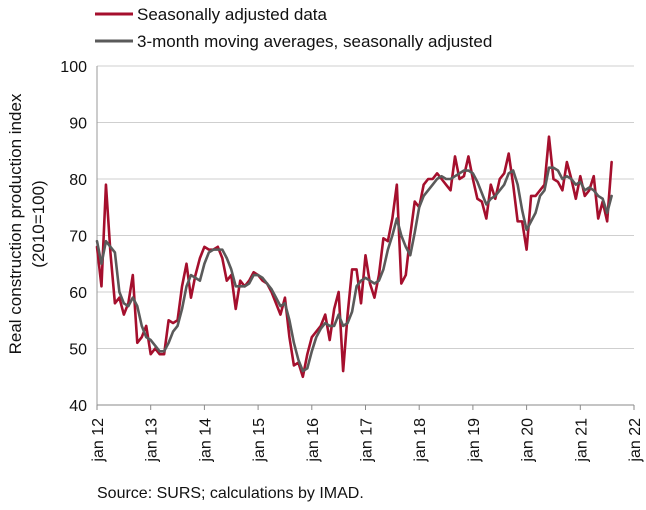 The image size is (646, 510). I want to click on x-tick-label: jan 15, so click(259, 440).